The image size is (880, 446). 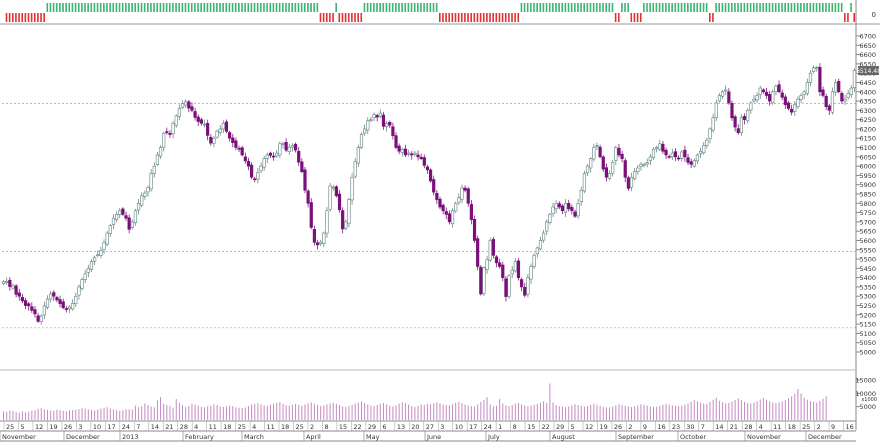 What do you see at coordinates (867, 278) in the screenshot?
I see `price-tick-label: 5400` at bounding box center [867, 278].